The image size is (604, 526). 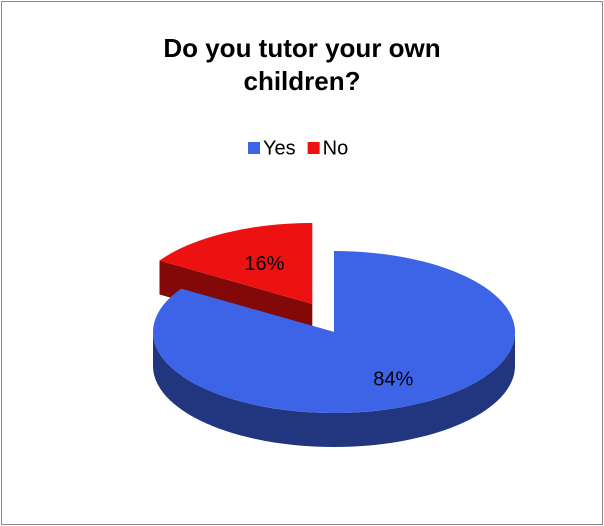 What do you see at coordinates (279, 148) in the screenshot?
I see `legend-label: Yes` at bounding box center [279, 148].